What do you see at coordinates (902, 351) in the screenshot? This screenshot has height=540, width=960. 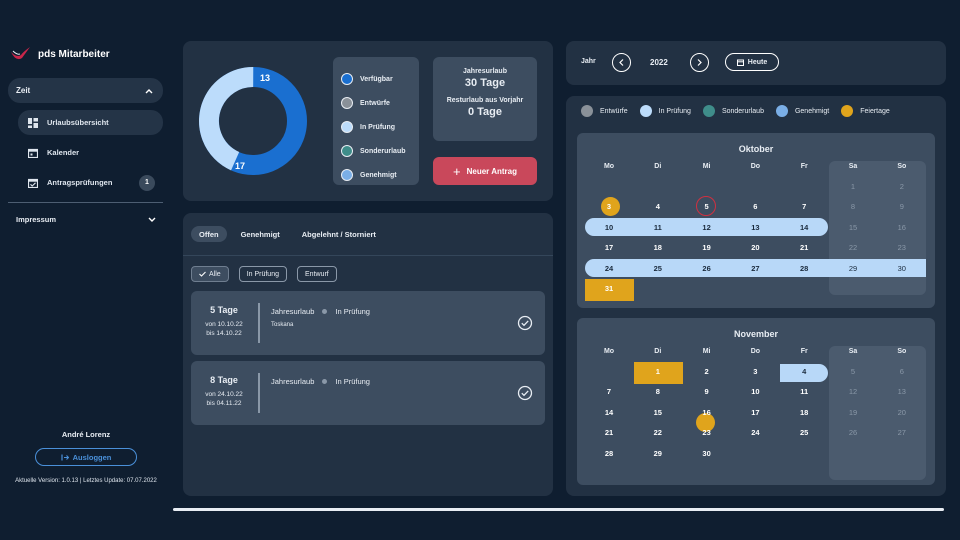 I see `weekday-header: So` at bounding box center [902, 351].